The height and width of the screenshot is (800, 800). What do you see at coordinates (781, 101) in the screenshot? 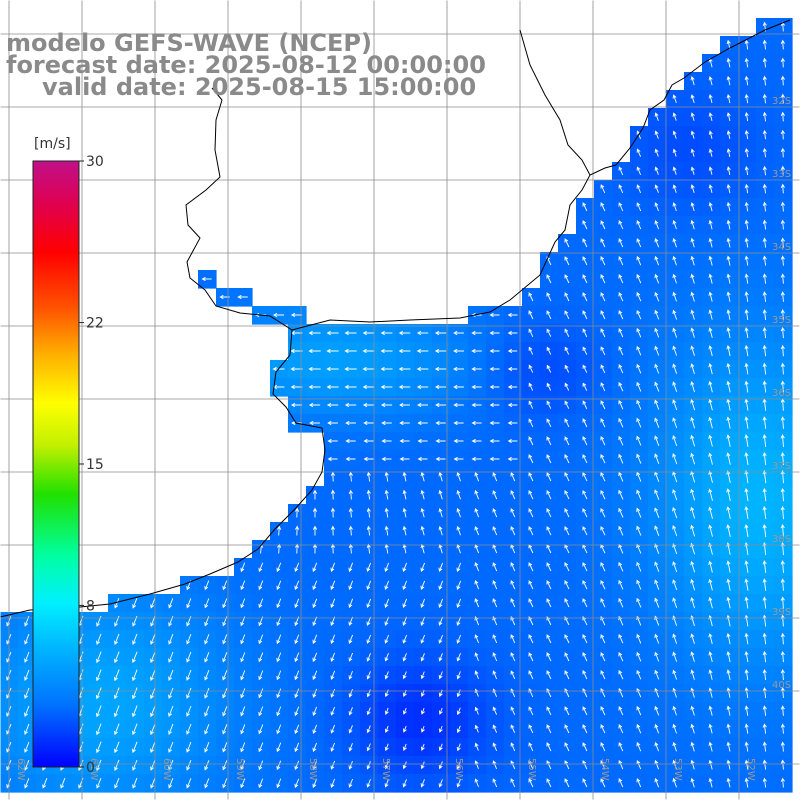
I see `lat-label: 32S` at bounding box center [781, 101].